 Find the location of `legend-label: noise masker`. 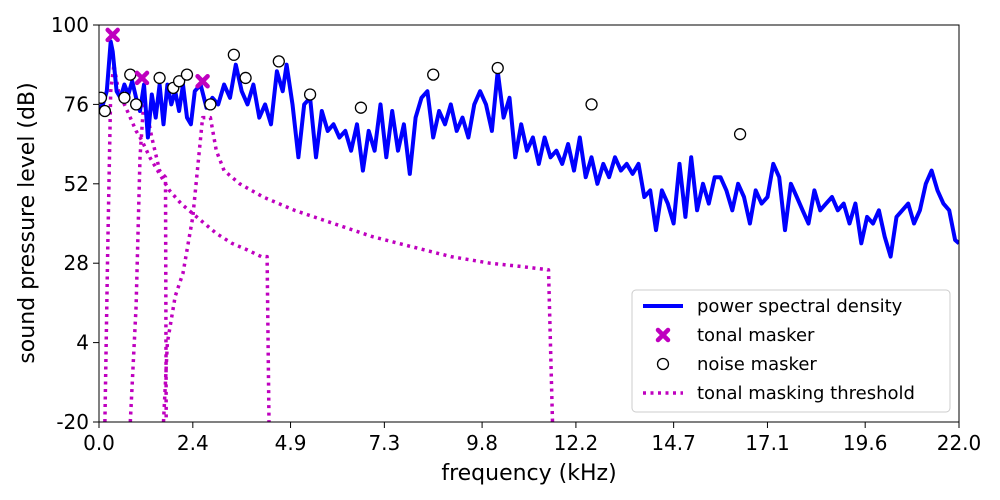

legend-label: noise masker is located at coordinates (757, 364).